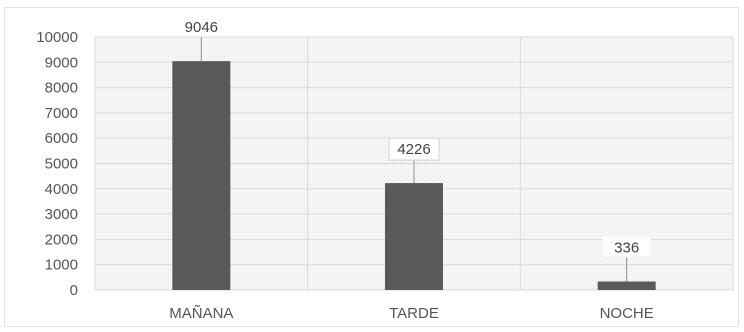  What do you see at coordinates (414, 236) in the screenshot?
I see `bar-tarde` at bounding box center [414, 236].